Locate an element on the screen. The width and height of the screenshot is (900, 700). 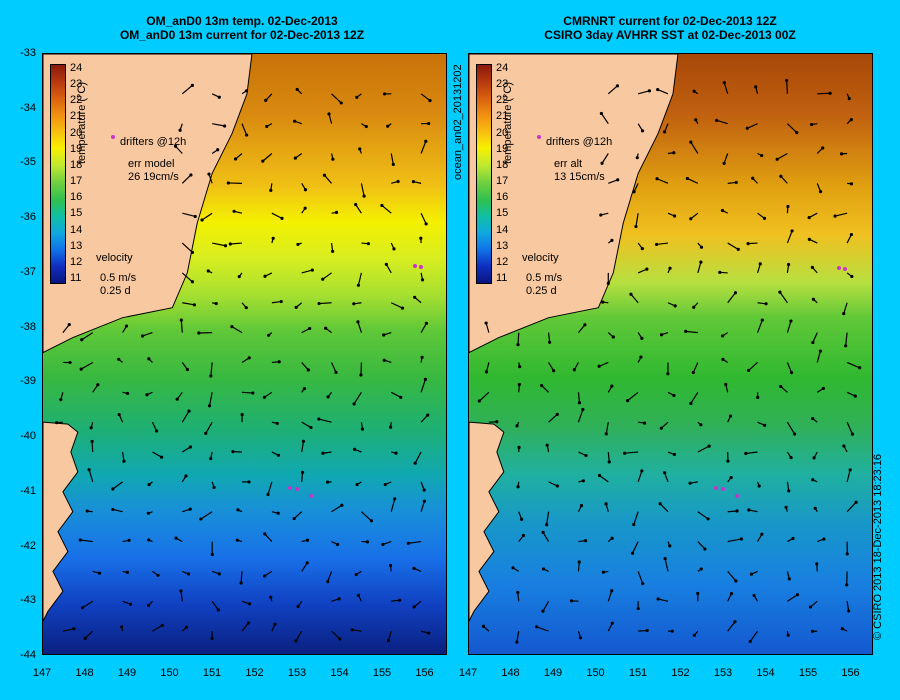
x-tick-label: 149 is located at coordinates (127, 673).